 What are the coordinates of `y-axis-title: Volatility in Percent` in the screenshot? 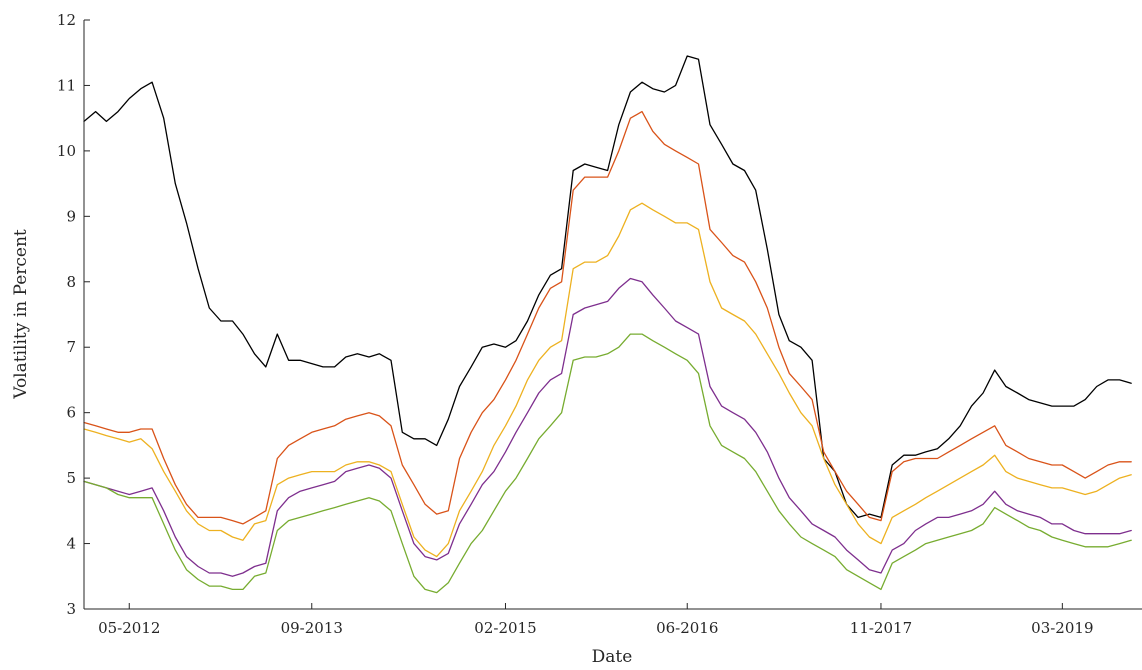 It's located at (21, 314).